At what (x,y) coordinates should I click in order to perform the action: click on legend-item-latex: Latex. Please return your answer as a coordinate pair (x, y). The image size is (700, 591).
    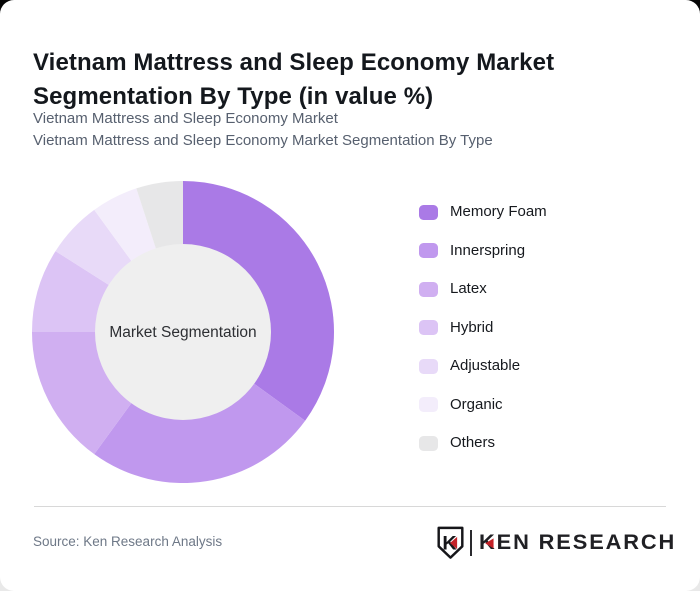
    Looking at the image, I should click on (483, 289).